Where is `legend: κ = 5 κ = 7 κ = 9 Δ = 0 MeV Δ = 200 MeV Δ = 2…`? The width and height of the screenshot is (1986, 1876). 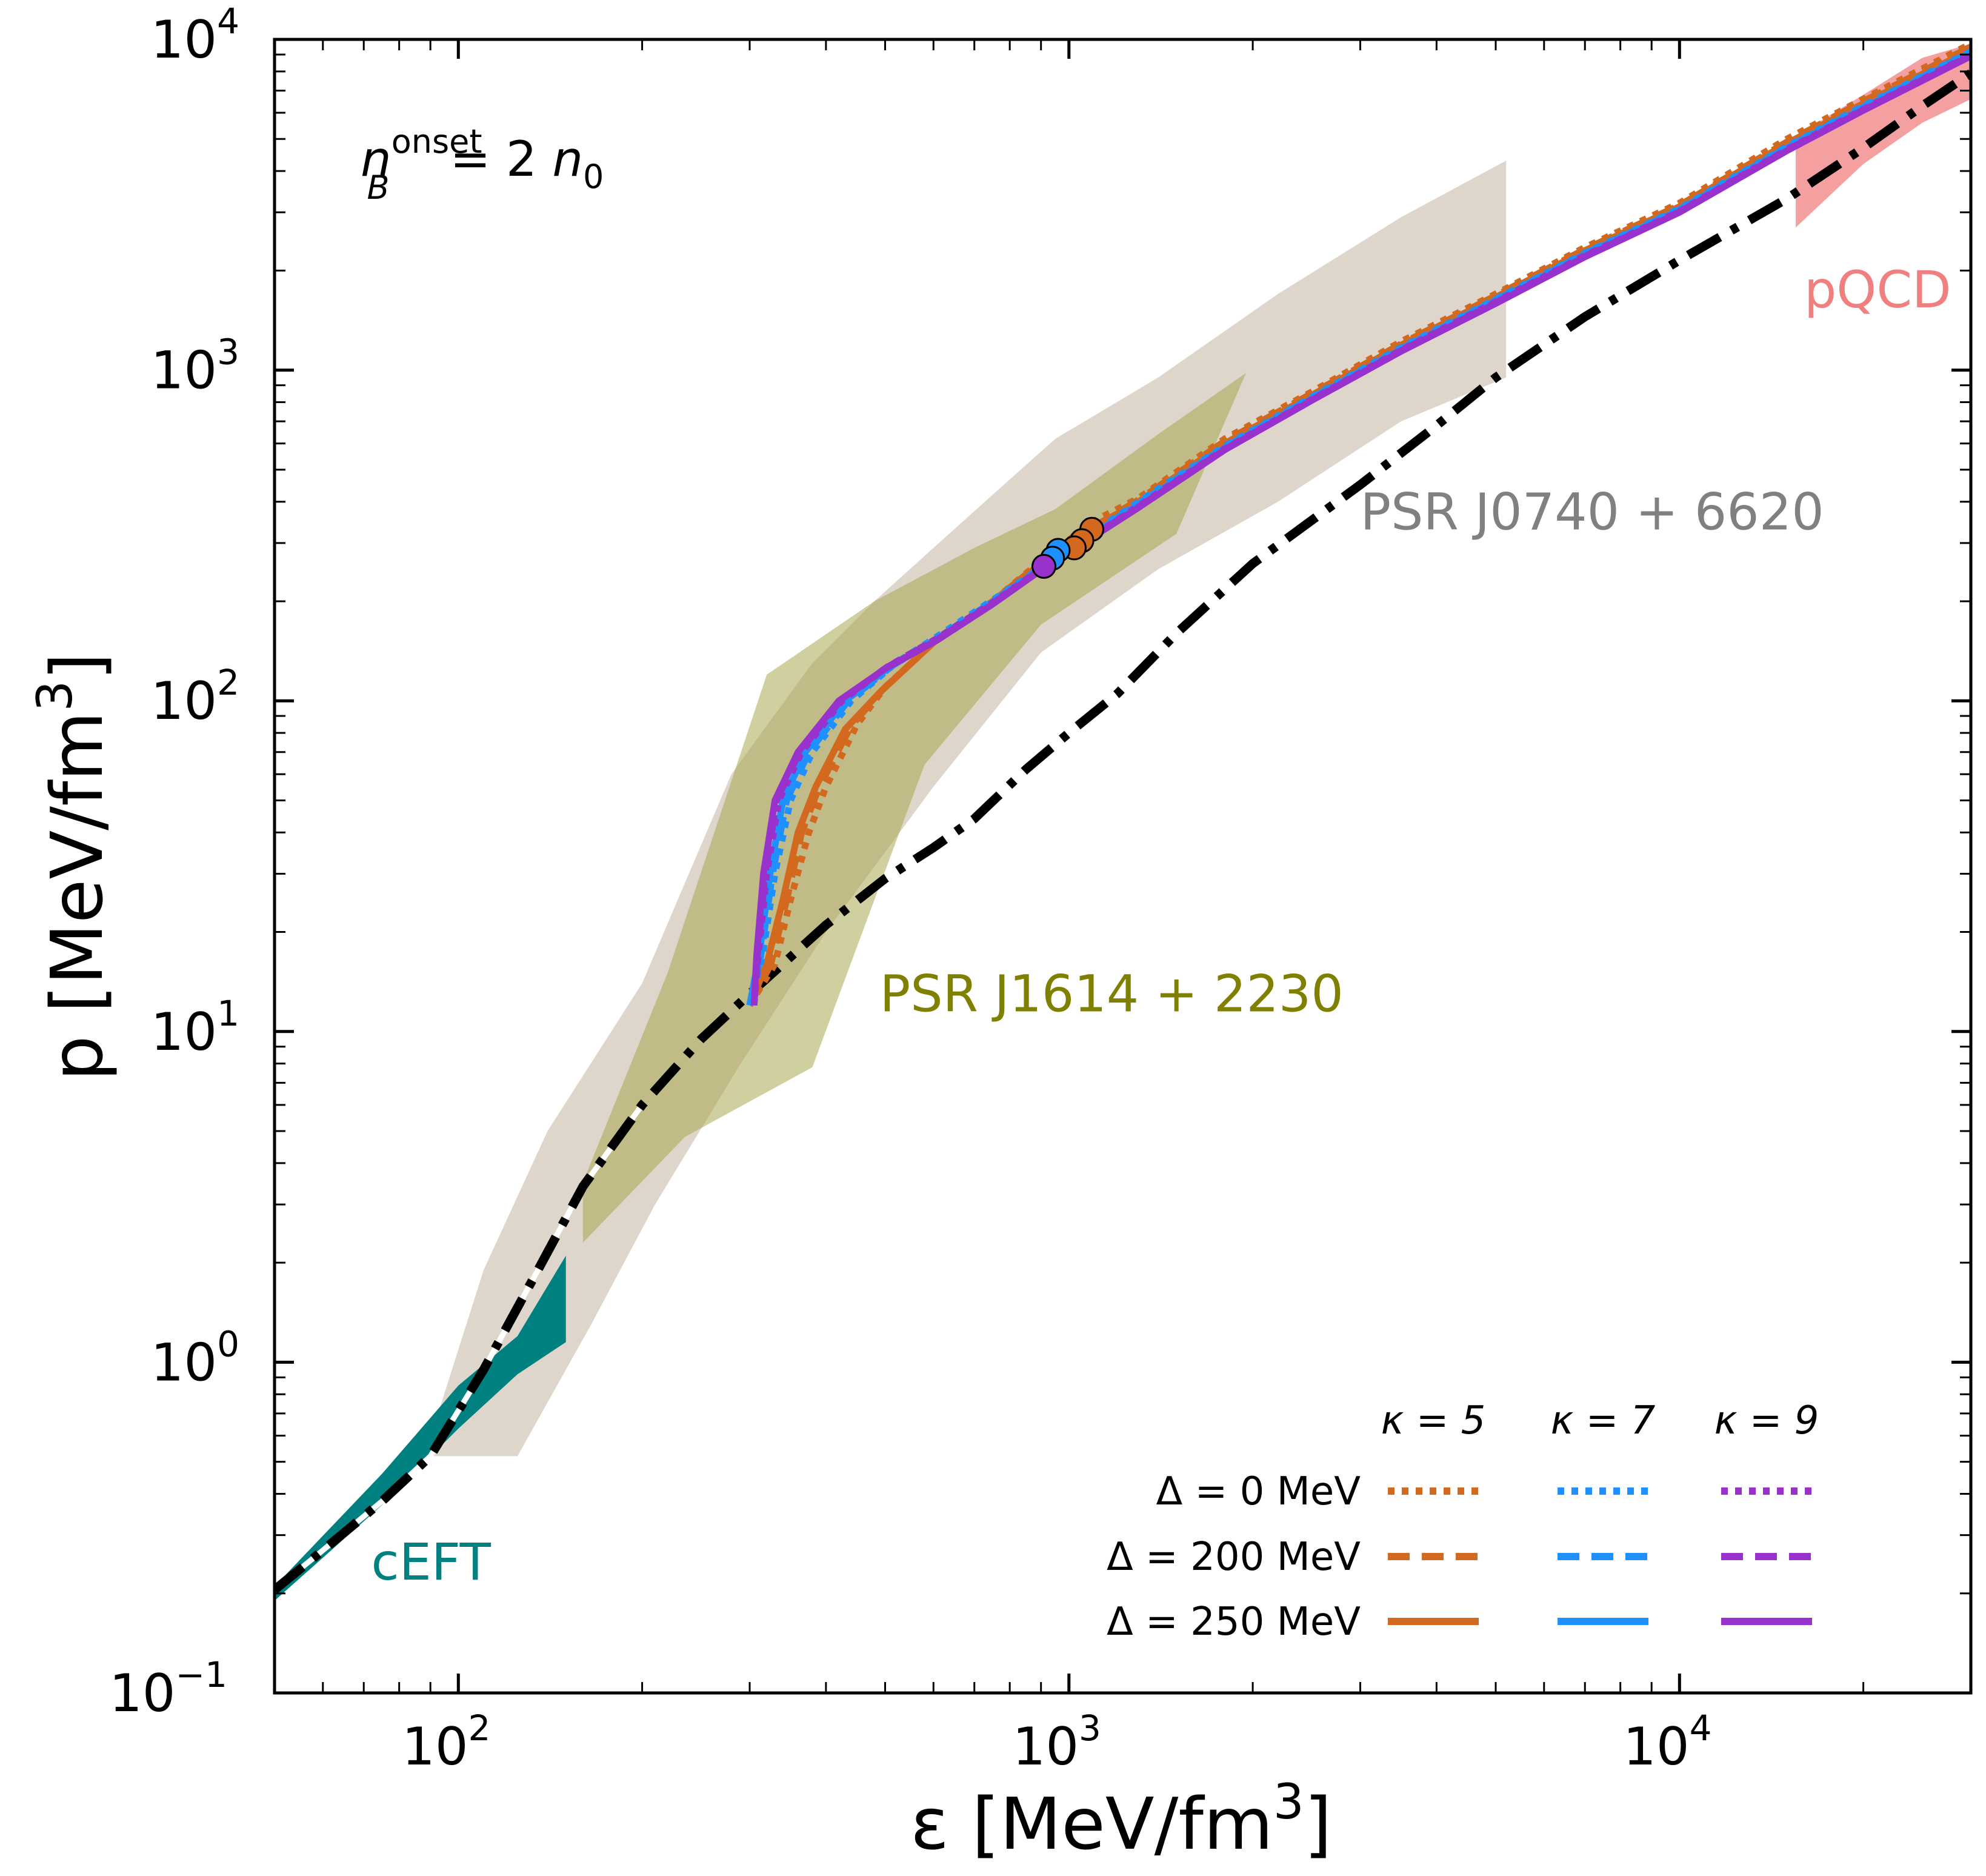
legend: κ = 5 κ = 7 κ = 9 Δ = 0 MeV Δ = 200 MeV Δ = 2… is located at coordinates (1463, 1521).